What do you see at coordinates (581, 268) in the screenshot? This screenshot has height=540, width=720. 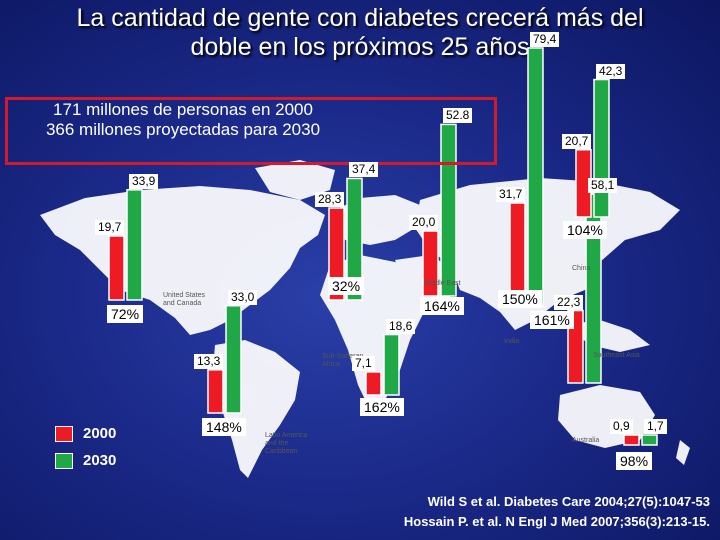 I see `map-region-label: China` at bounding box center [581, 268].